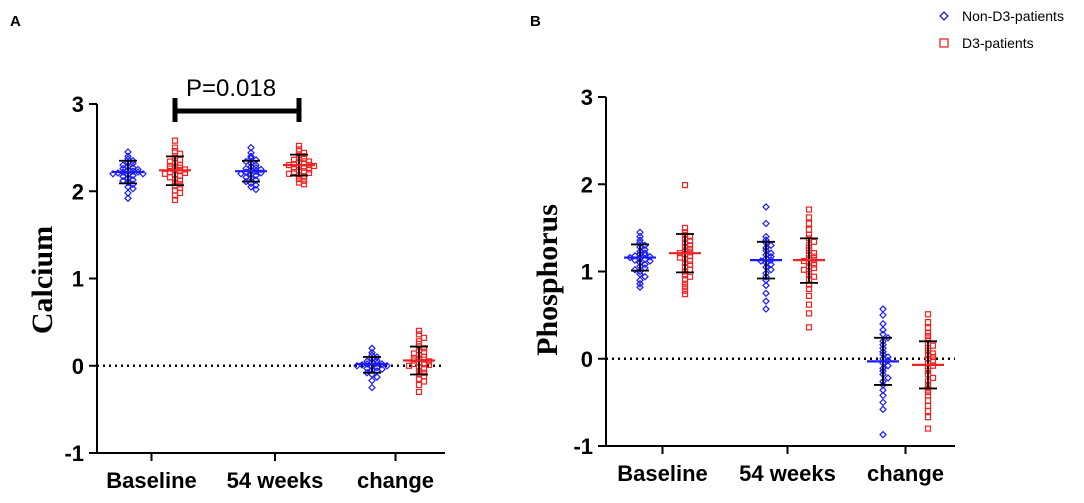  What do you see at coordinates (231, 88) in the screenshot?
I see `p-value-label: P=0.018` at bounding box center [231, 88].